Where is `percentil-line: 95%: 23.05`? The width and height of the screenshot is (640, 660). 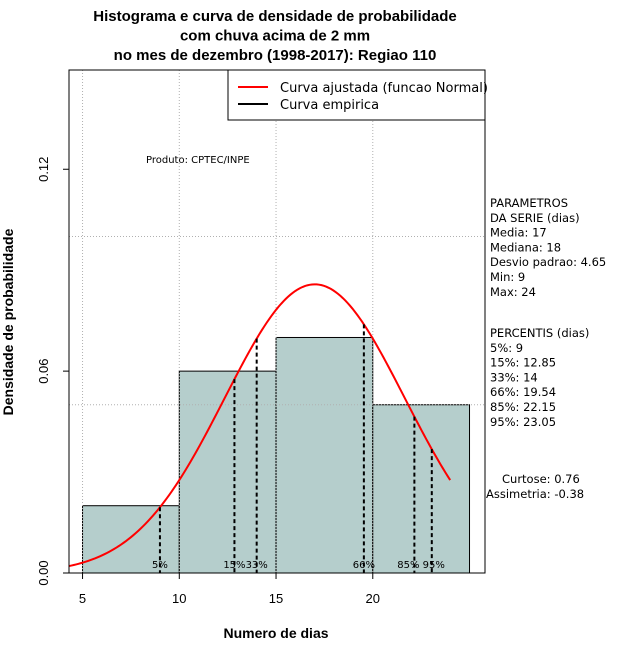
percentil-line: 95%: 23.05 is located at coordinates (523, 422).